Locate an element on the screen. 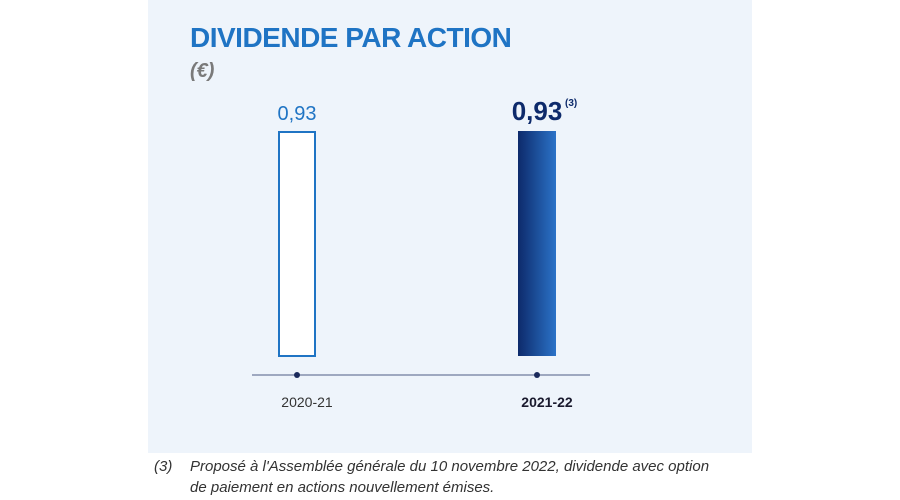 This screenshot has width=900, height=500. footnote-mark: (3) is located at coordinates (163, 466).